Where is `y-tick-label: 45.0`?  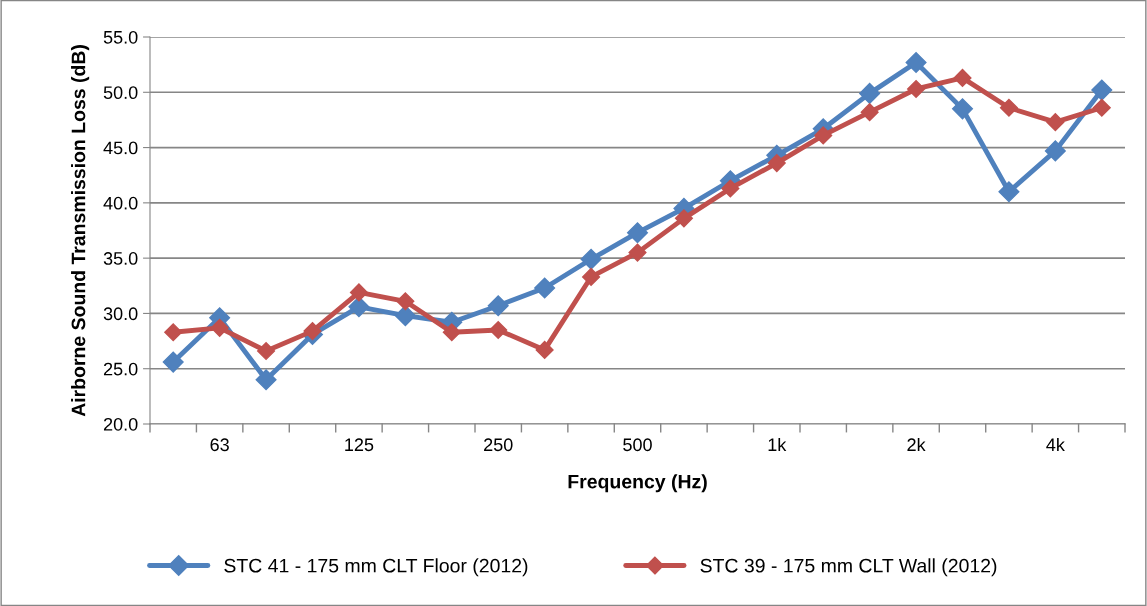 y-tick-label: 45.0 is located at coordinates (120, 148).